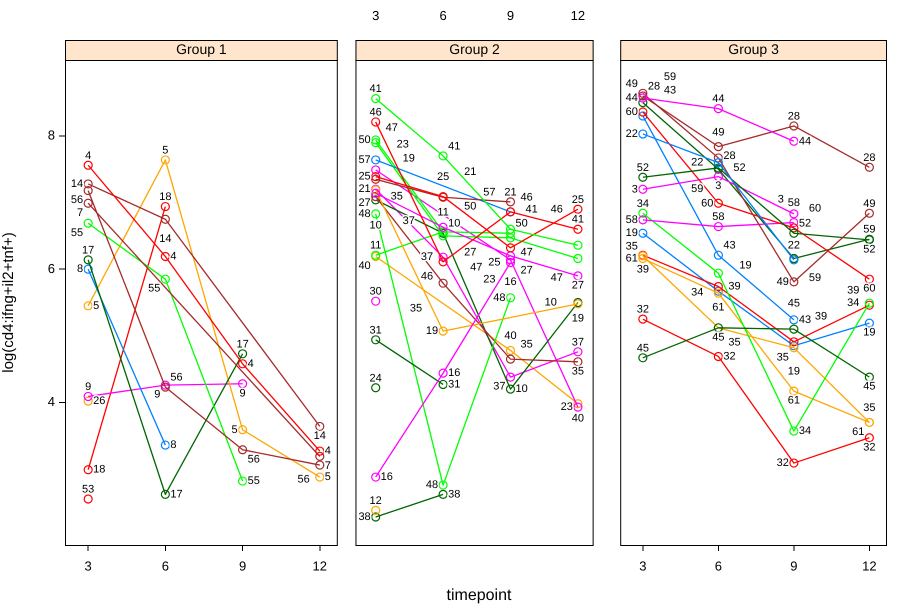  What do you see at coordinates (364, 176) in the screenshot?
I see `series-label: 25` at bounding box center [364, 176].